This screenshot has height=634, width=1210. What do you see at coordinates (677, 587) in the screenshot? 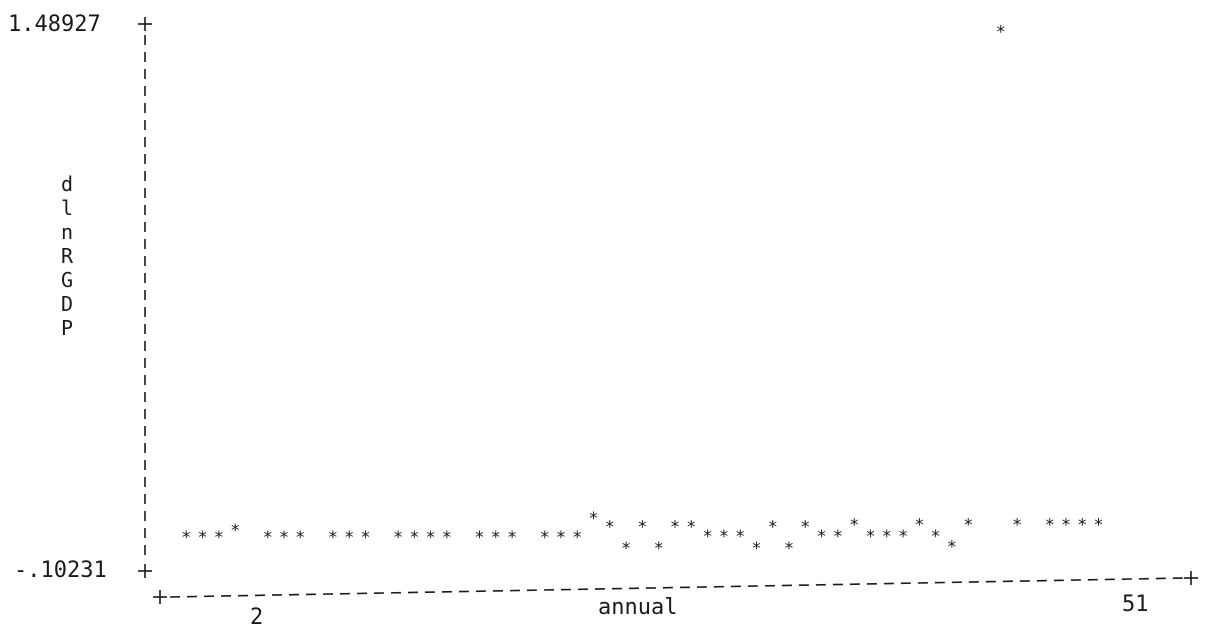
I see `x-axis-line` at bounding box center [677, 587].